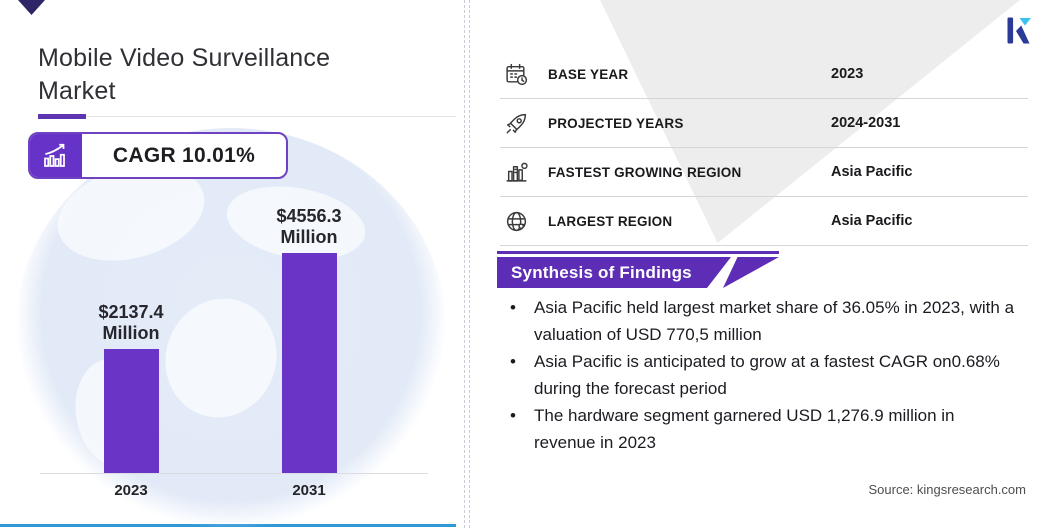 Image resolution: width=1056 pixels, height=528 pixels. Describe the element at coordinates (62, 116) in the screenshot. I see `title-rule-accent` at that location.